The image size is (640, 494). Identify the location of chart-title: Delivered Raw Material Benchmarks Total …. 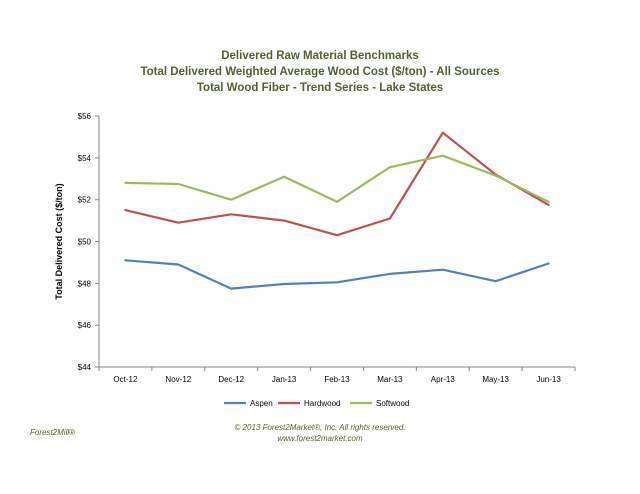
(320, 72).